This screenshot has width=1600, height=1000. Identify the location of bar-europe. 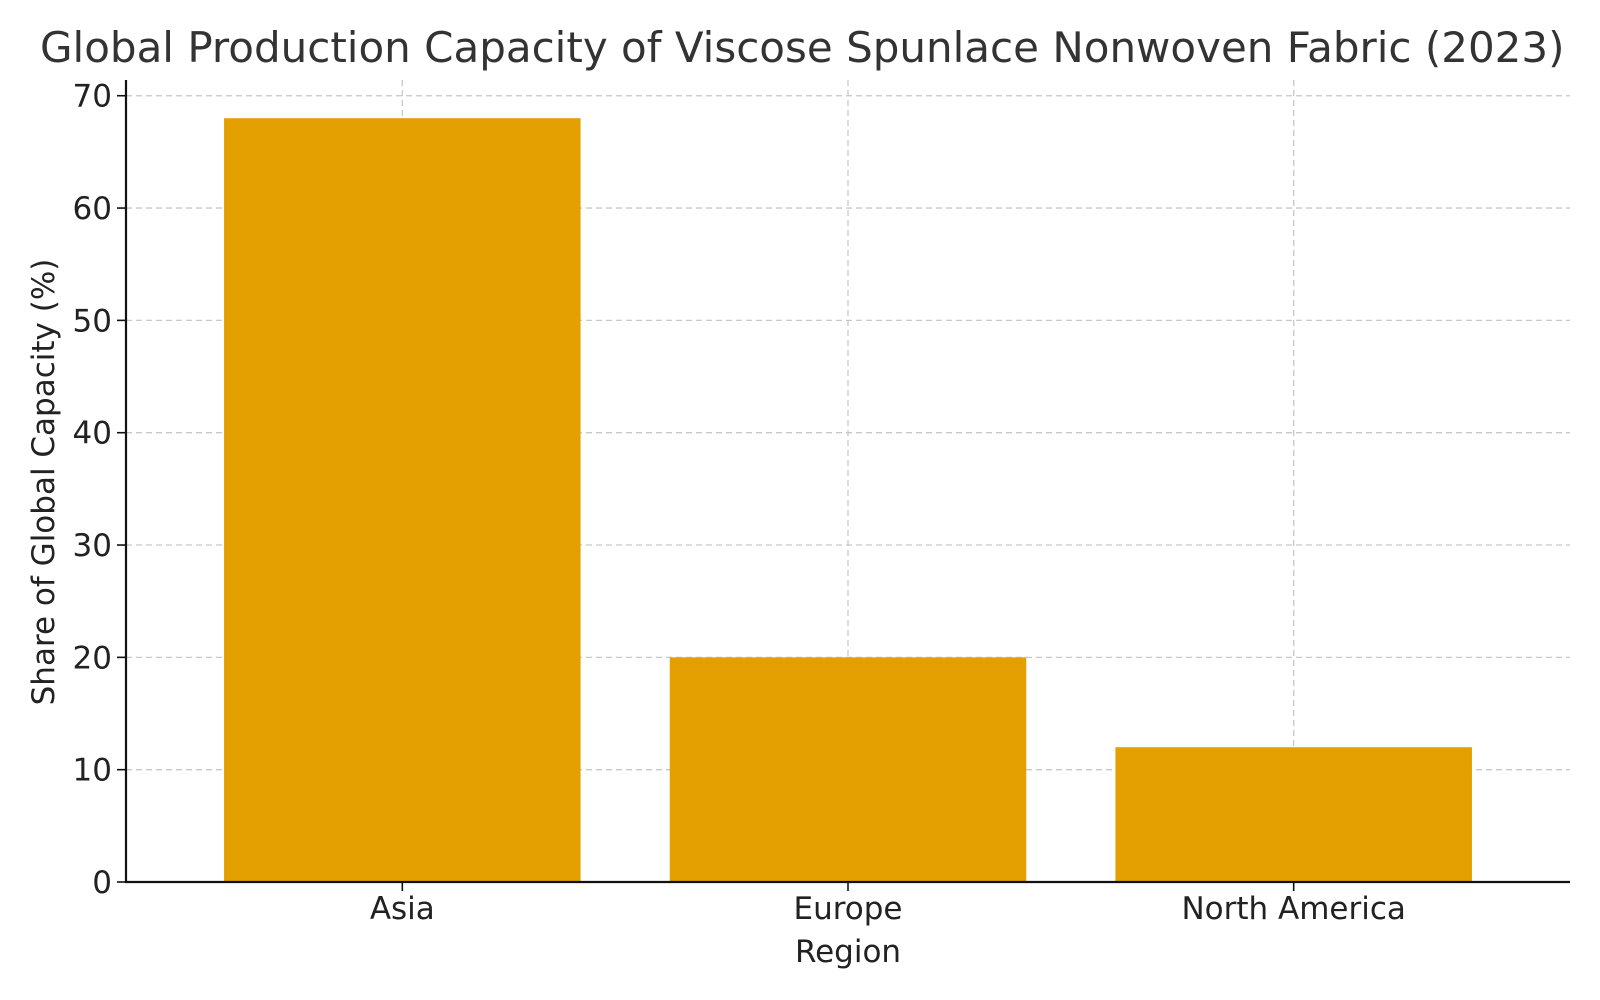
(848, 769).